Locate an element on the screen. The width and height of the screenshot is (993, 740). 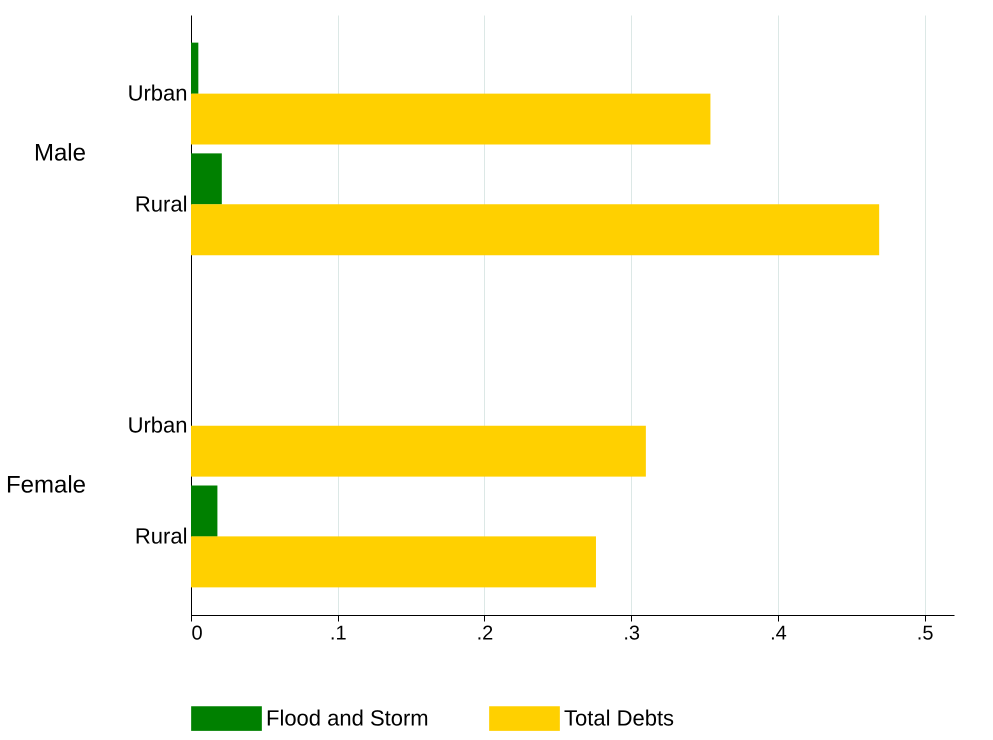
legend-label: Flood and Storm is located at coordinates (347, 718).